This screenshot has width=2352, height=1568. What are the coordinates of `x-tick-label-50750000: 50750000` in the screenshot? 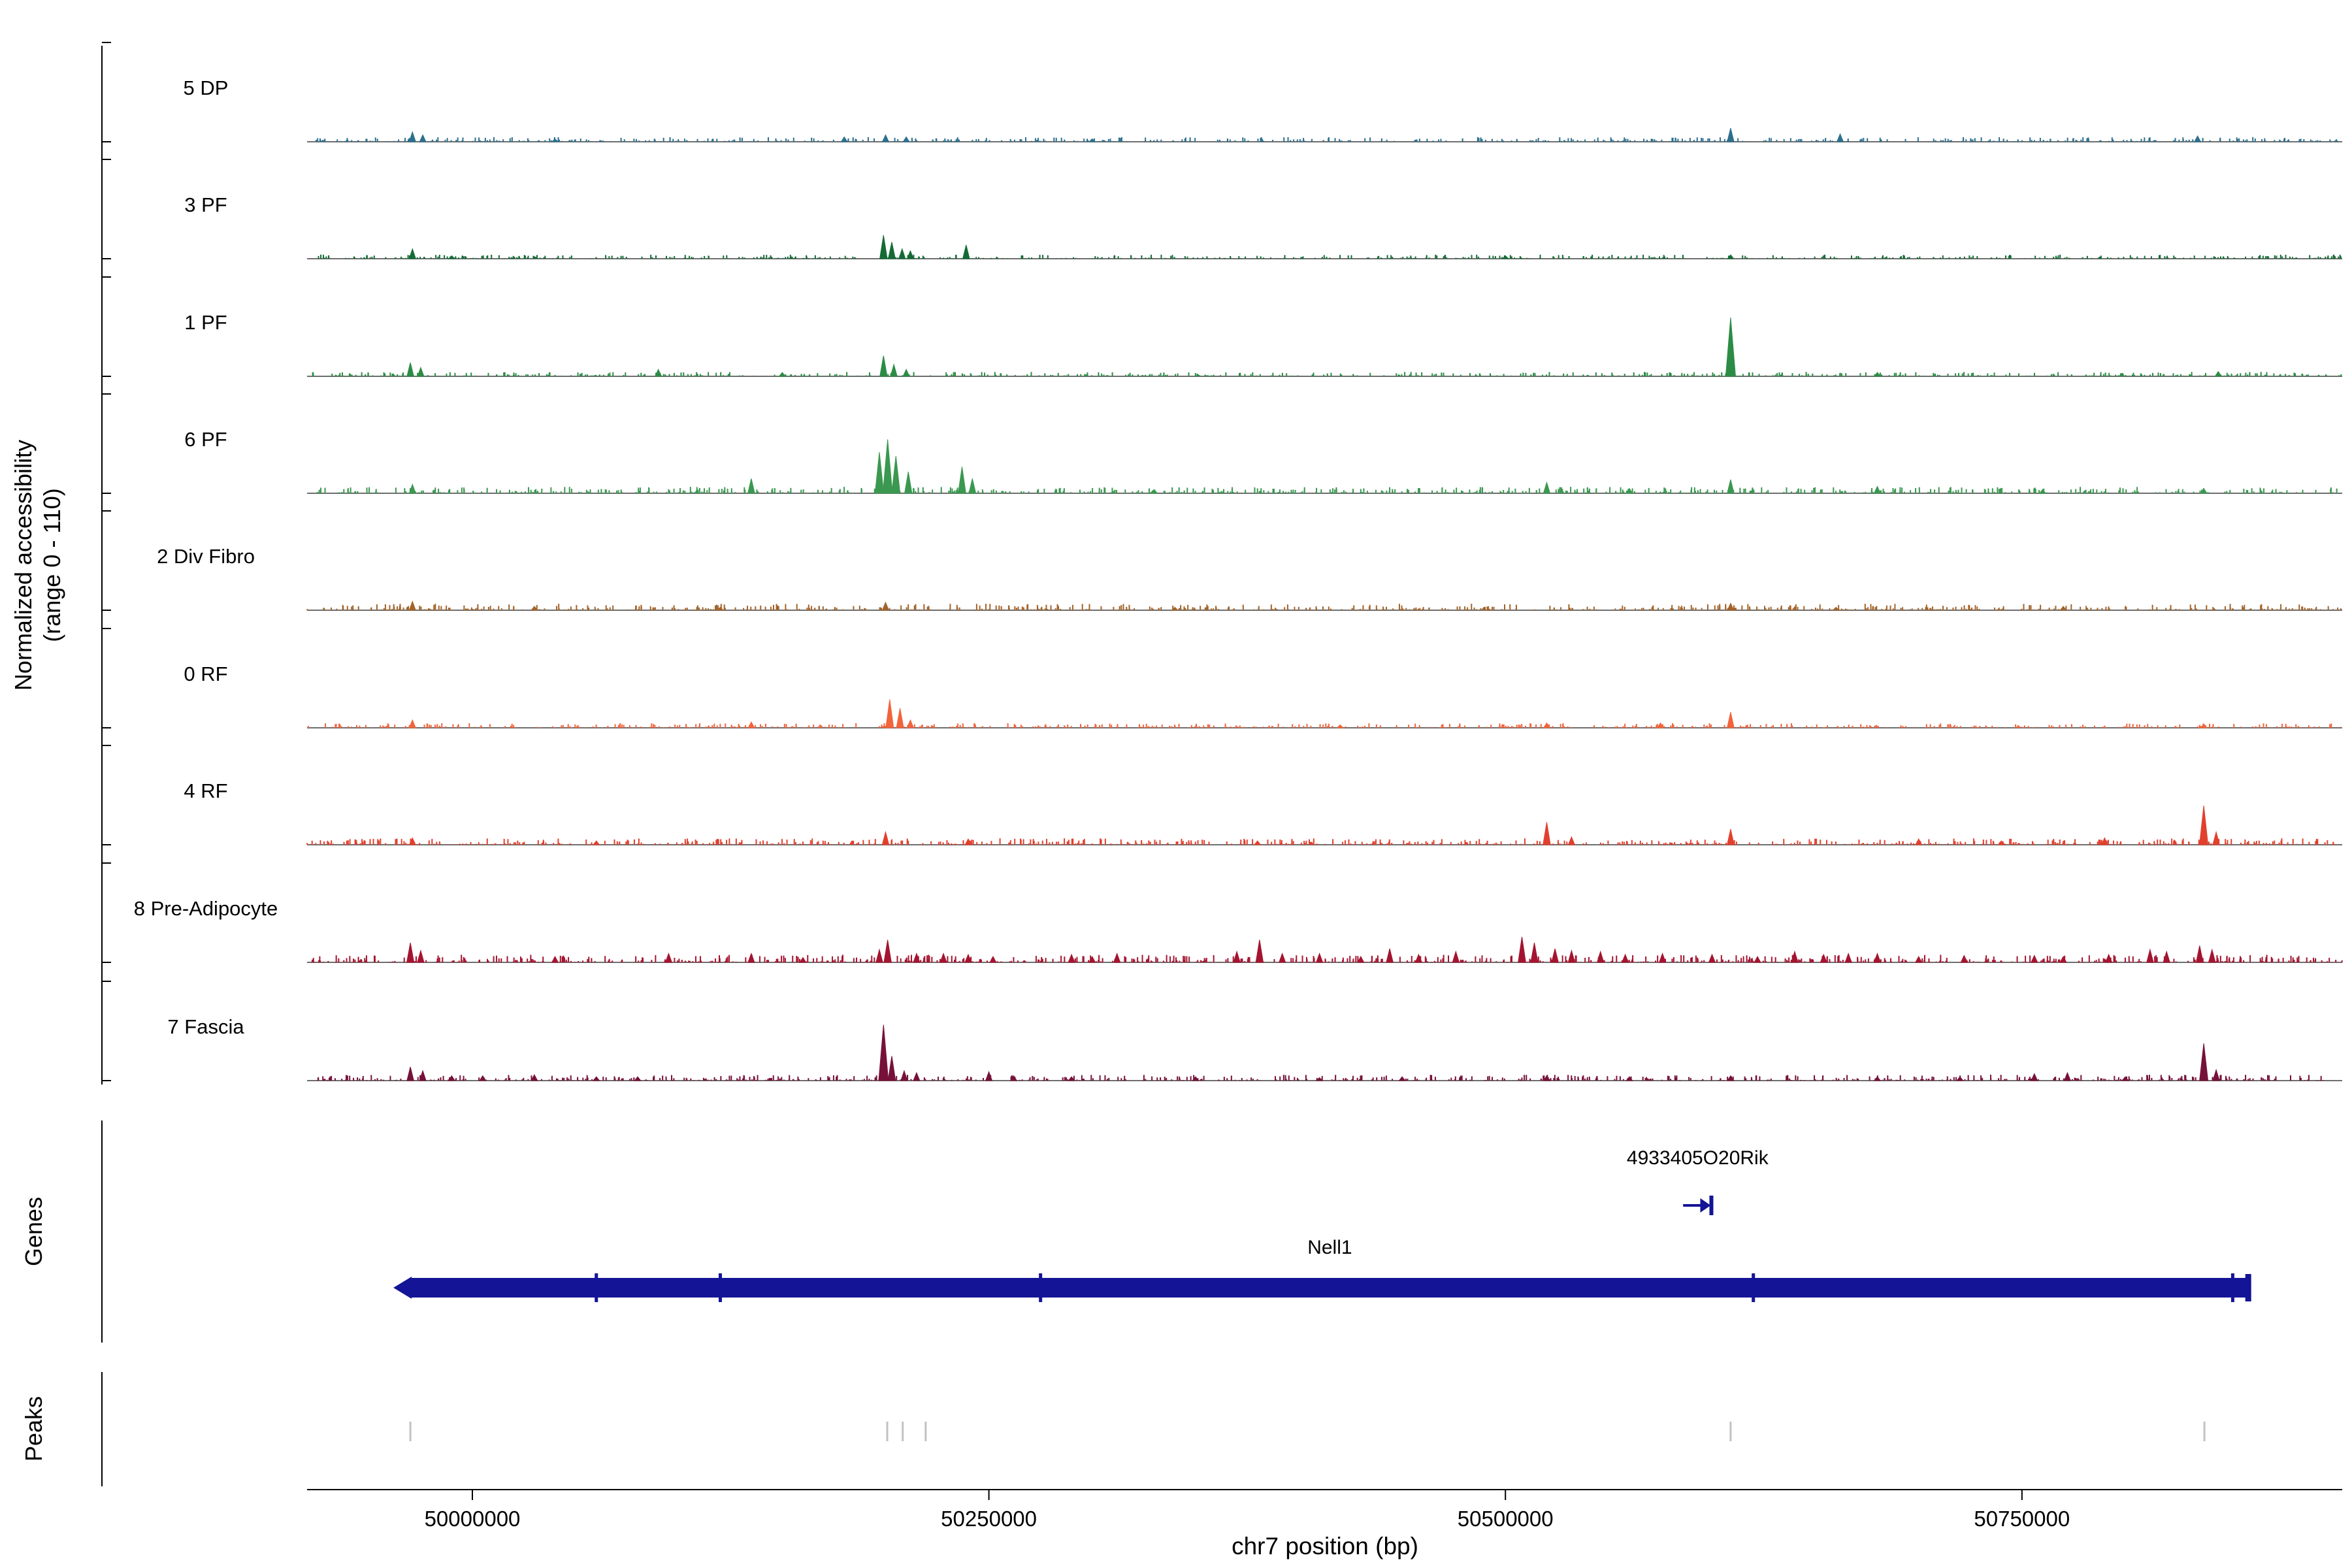 It's located at (2022, 1519).